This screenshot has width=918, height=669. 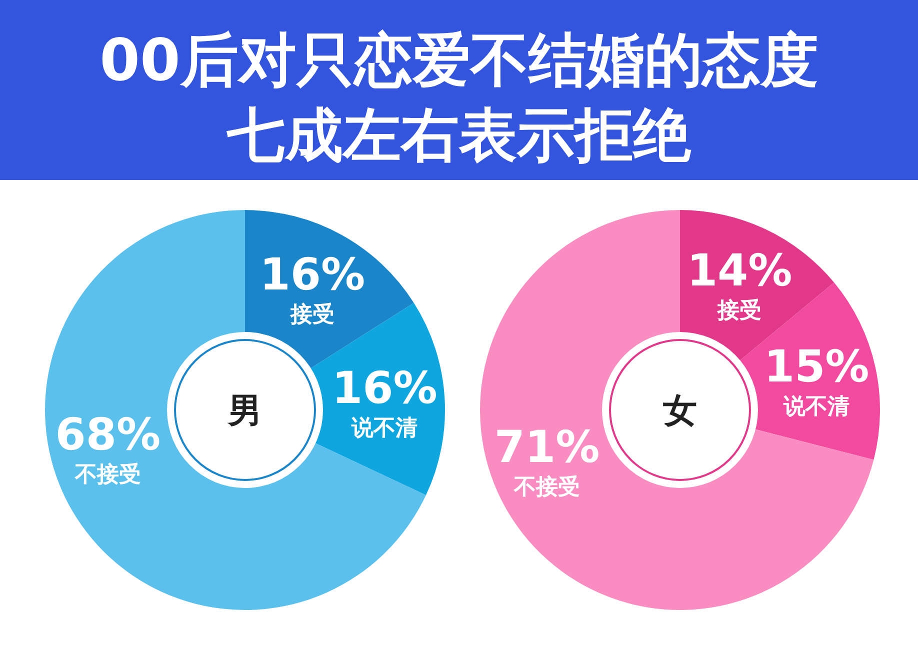 I want to click on value-label: 68%, so click(x=108, y=434).